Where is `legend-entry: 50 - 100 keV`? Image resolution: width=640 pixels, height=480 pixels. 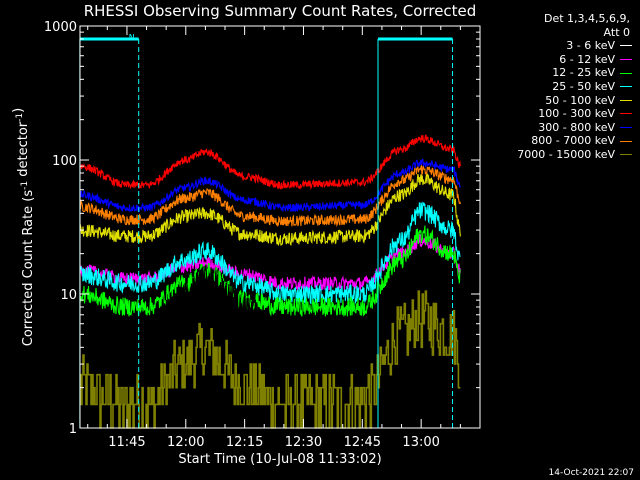 legend-entry: 50 - 100 keV is located at coordinates (561, 101).